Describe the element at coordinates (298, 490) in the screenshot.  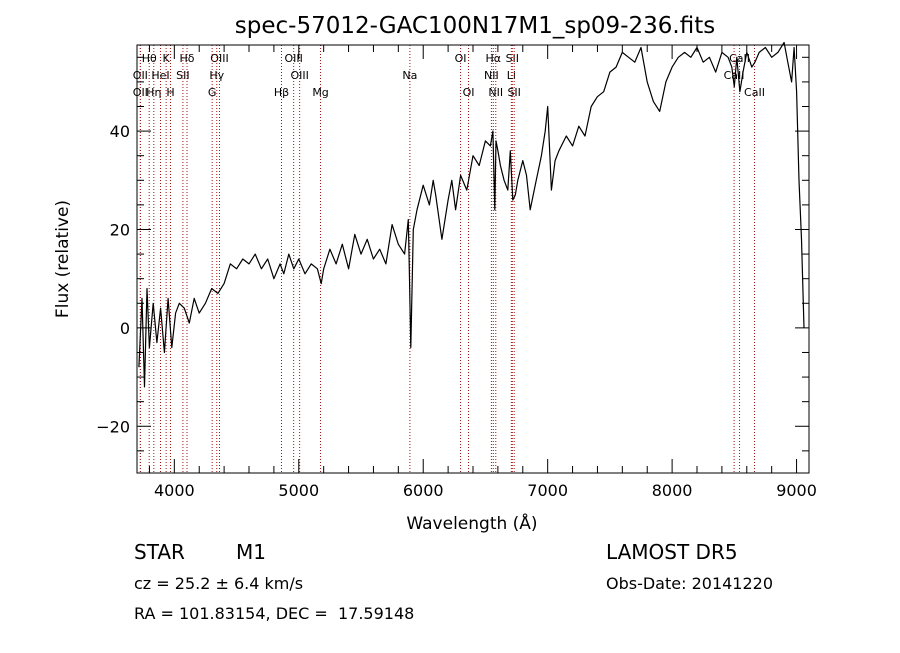
I see `x-tick-label: 5000` at that location.